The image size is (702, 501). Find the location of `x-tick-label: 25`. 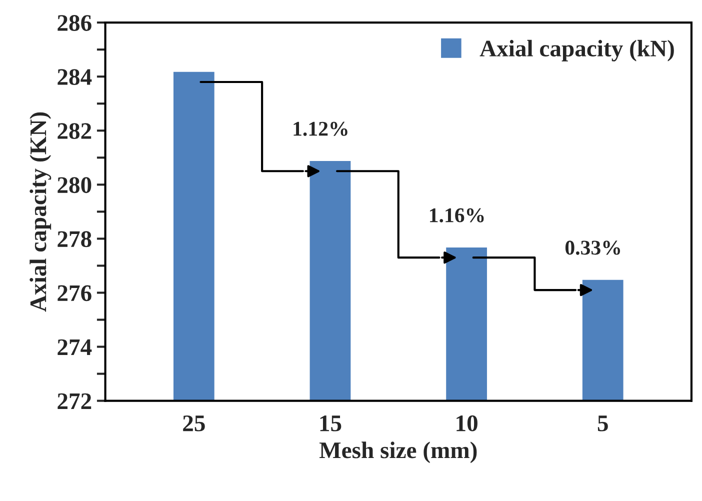

x-tick-label: 25 is located at coordinates (194, 423).